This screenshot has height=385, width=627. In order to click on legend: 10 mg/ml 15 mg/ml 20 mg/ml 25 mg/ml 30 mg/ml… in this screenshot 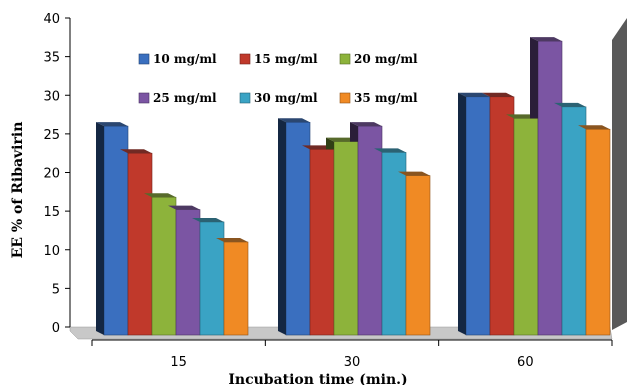, I will do `click(278, 78)`.